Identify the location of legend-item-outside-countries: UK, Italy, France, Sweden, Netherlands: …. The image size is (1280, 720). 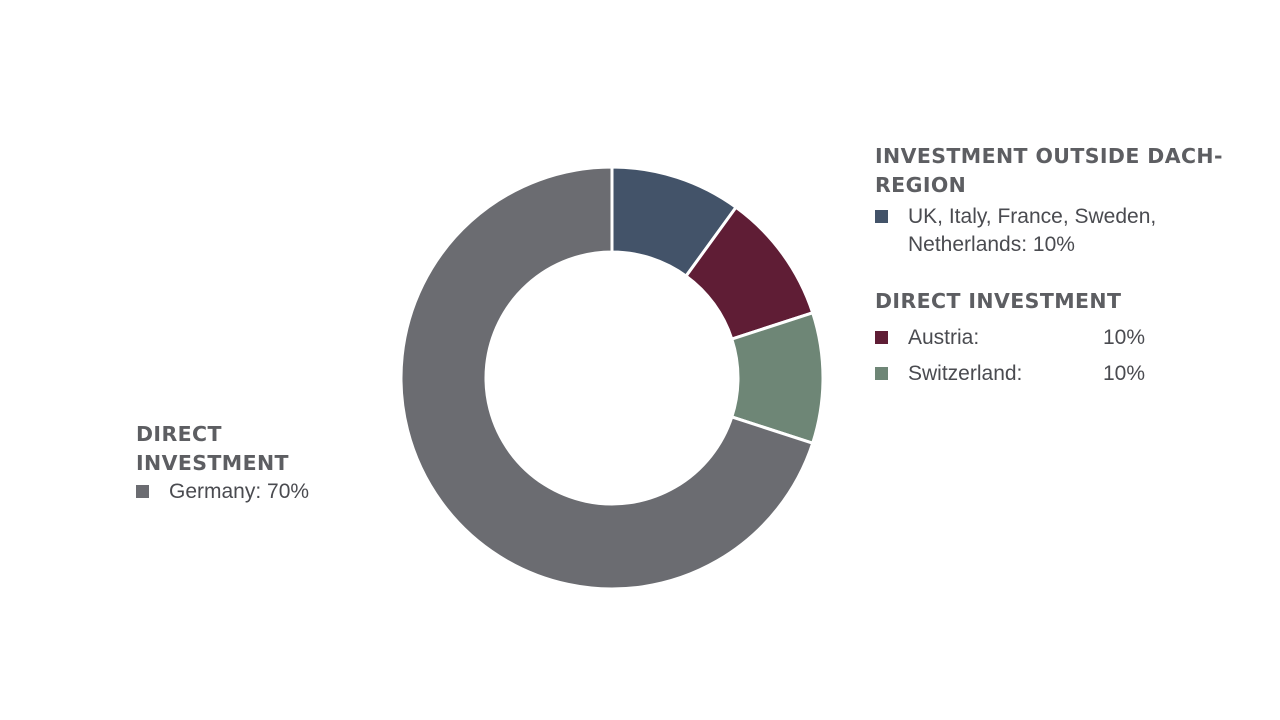
(1070, 231).